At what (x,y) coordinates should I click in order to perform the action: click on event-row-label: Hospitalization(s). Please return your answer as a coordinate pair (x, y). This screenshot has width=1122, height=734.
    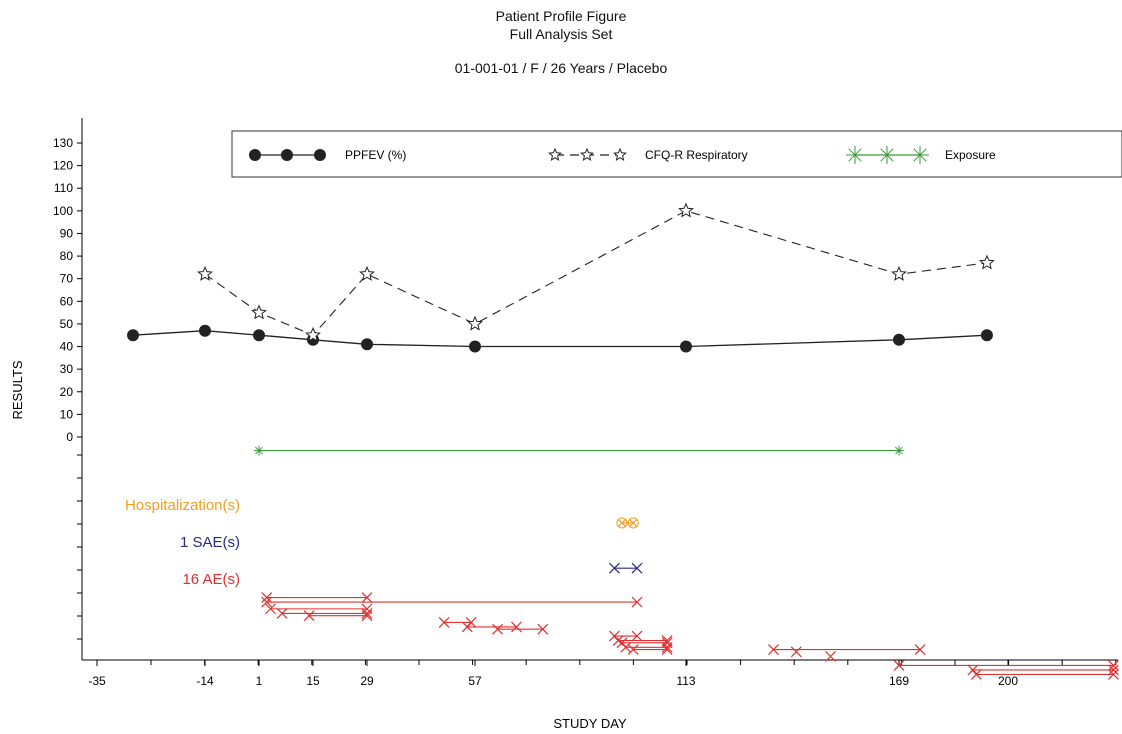
    Looking at the image, I should click on (182, 505).